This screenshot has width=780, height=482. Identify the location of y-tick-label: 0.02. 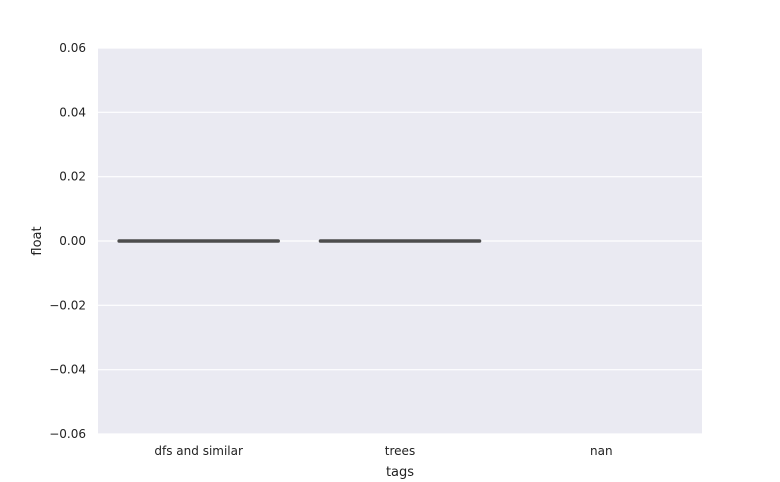
(72, 177).